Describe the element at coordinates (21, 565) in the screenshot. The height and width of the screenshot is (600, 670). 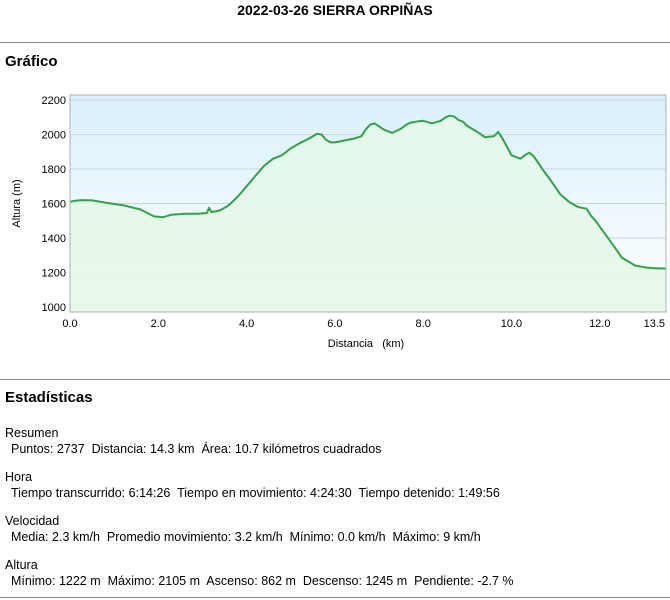
I see `altura-title: Altura` at that location.